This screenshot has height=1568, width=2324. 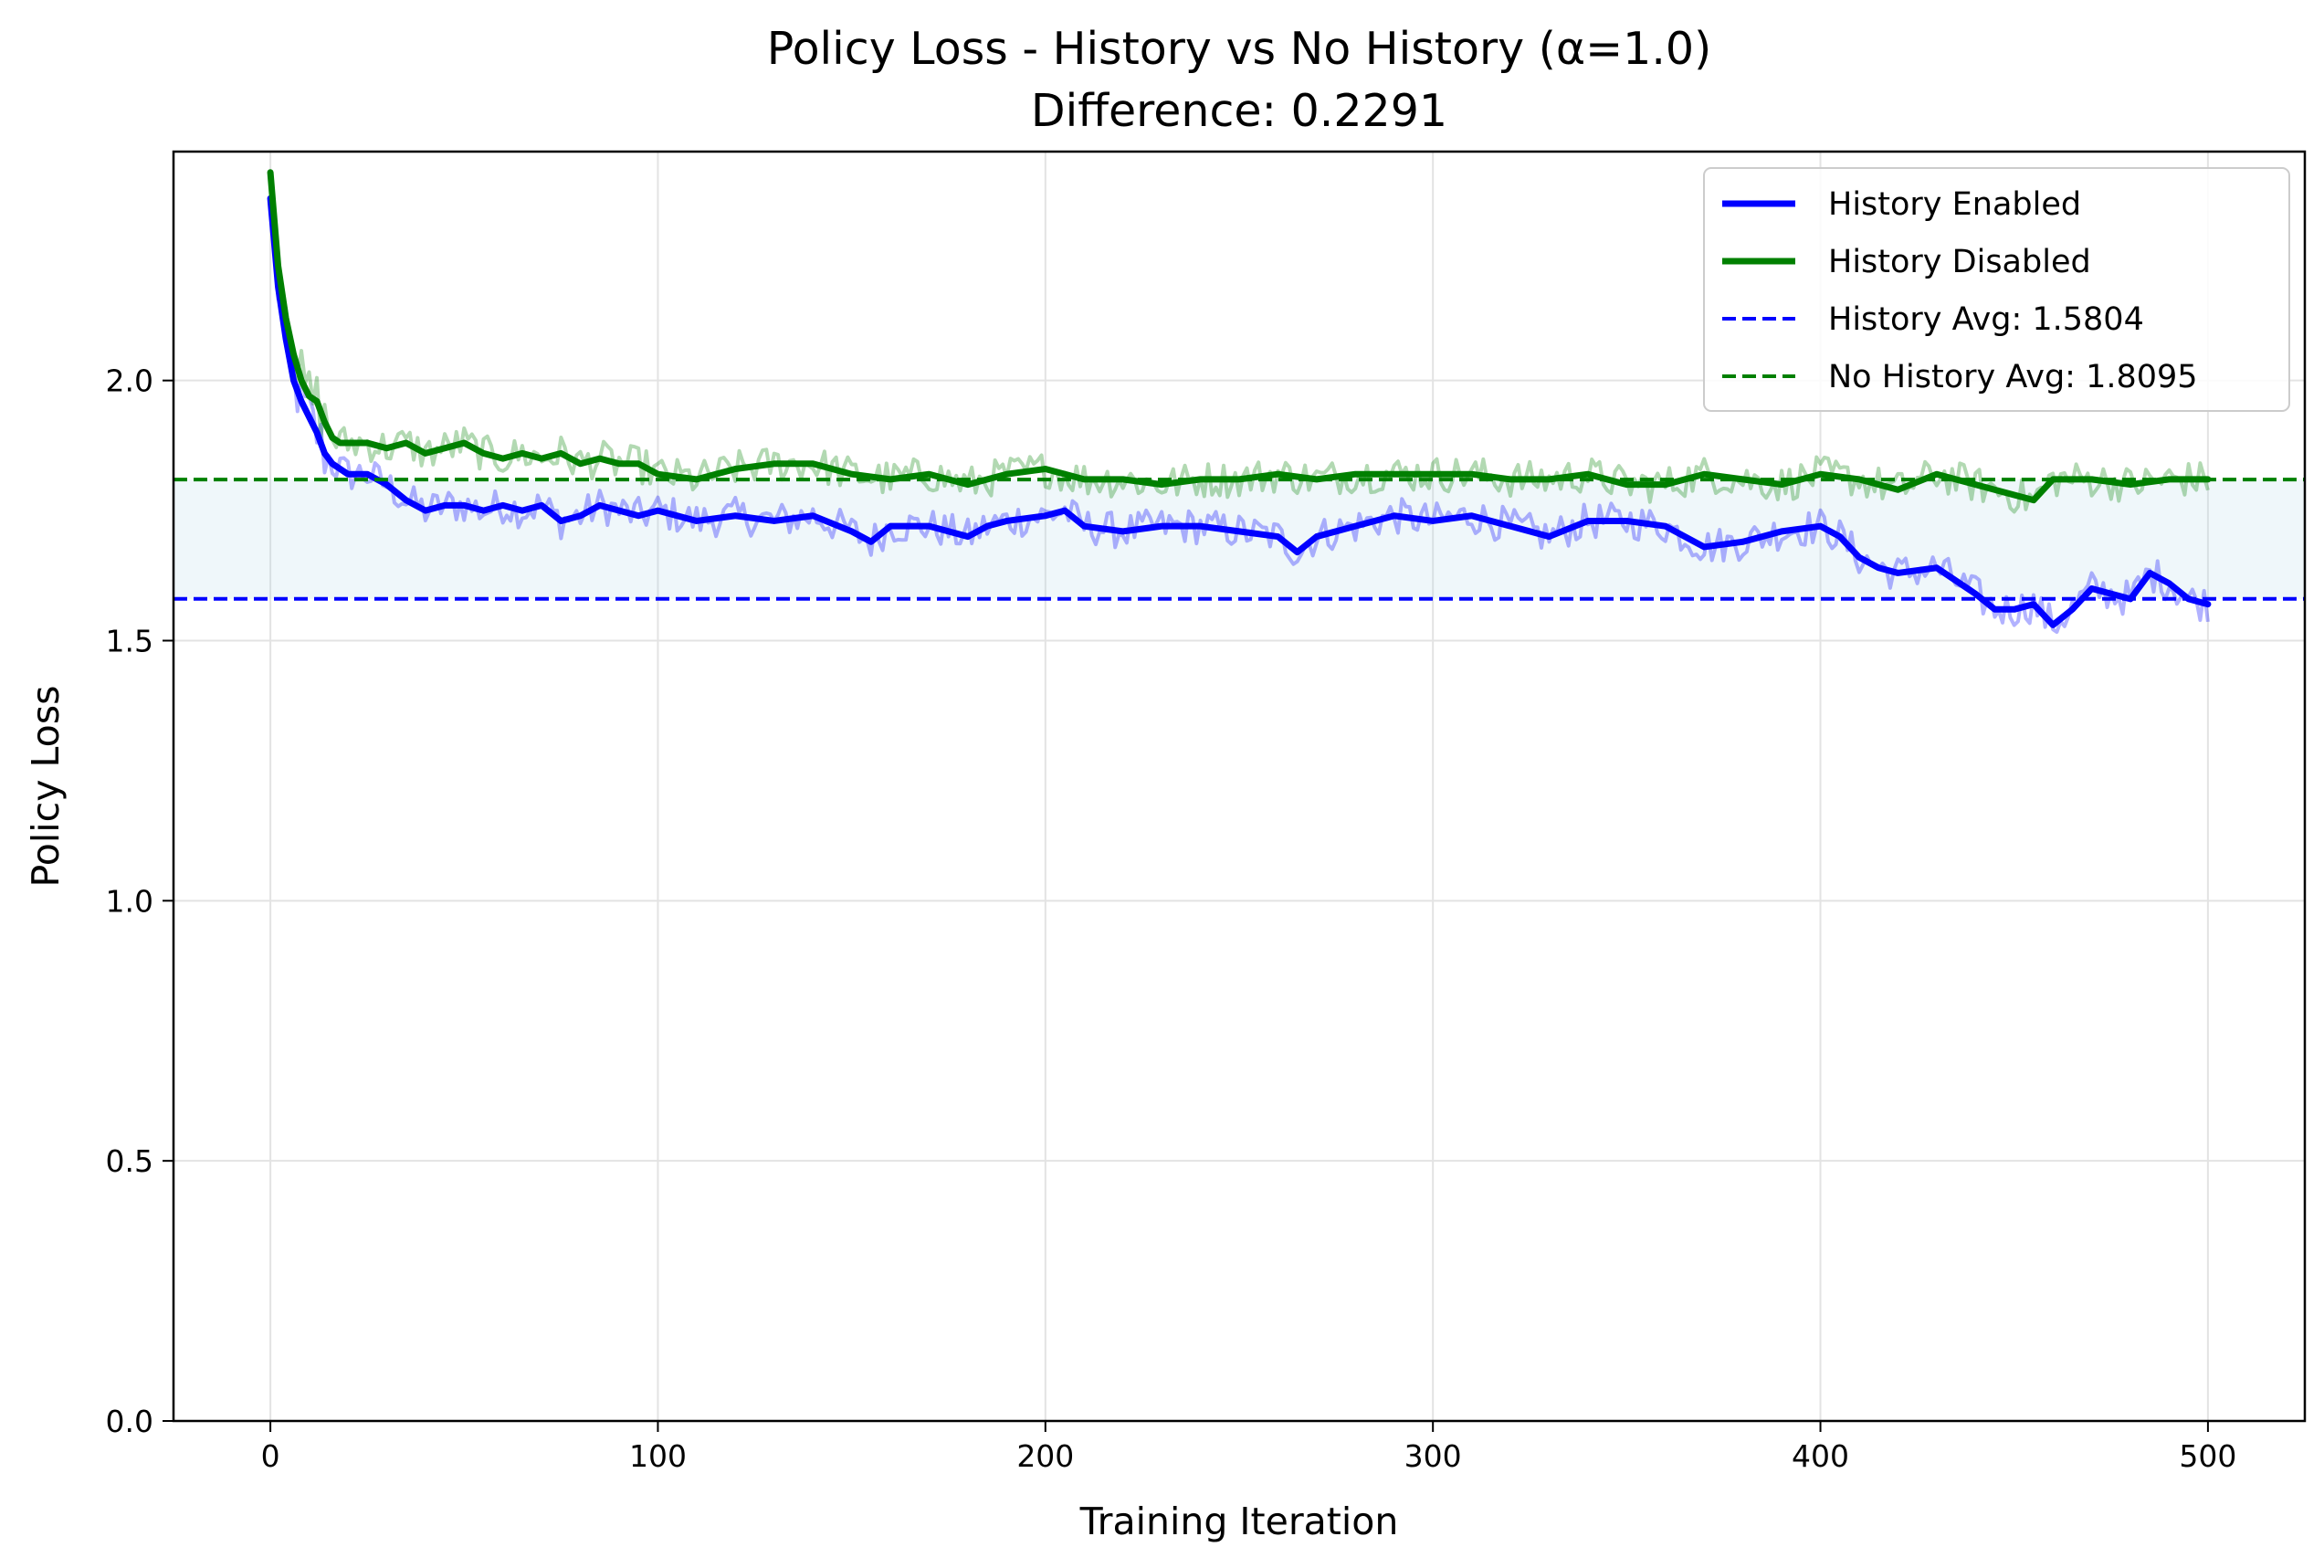 I want to click on legend-label-history-avg: History Avg: 1.5804, so click(x=1986, y=319).